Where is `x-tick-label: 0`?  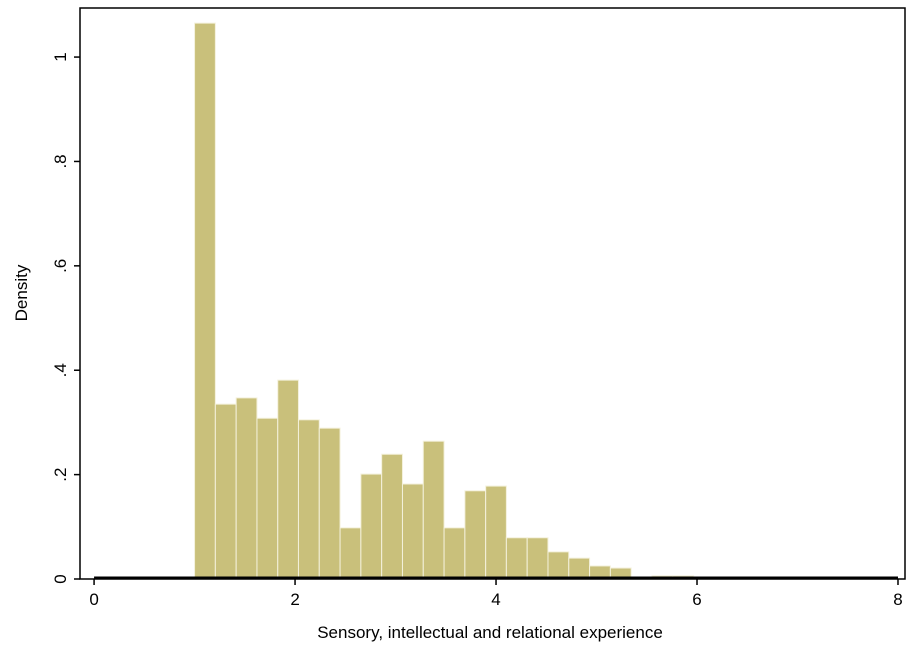 x-tick-label: 0 is located at coordinates (93, 599).